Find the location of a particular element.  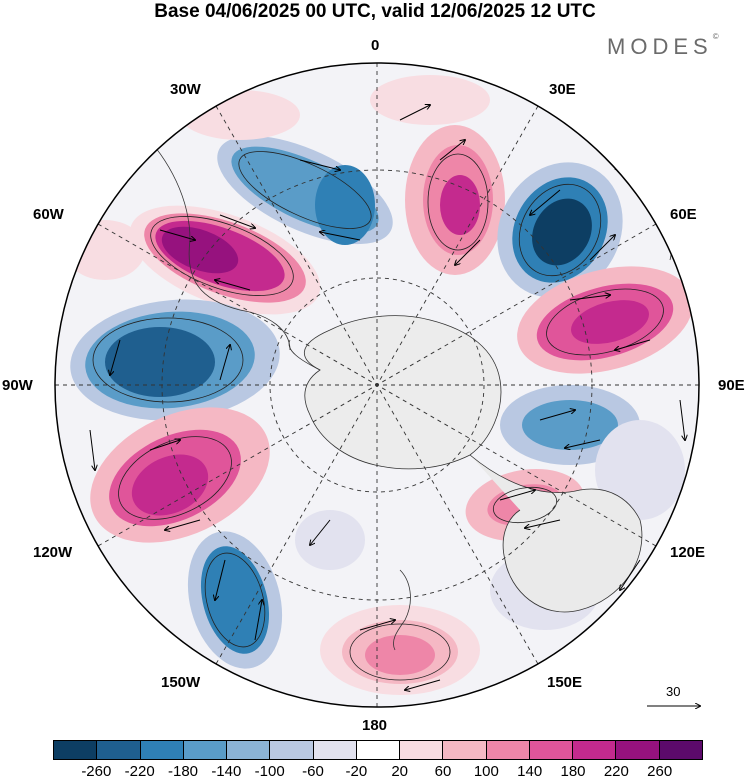

colorbar-tick-label: -140 is located at coordinates (226, 771).